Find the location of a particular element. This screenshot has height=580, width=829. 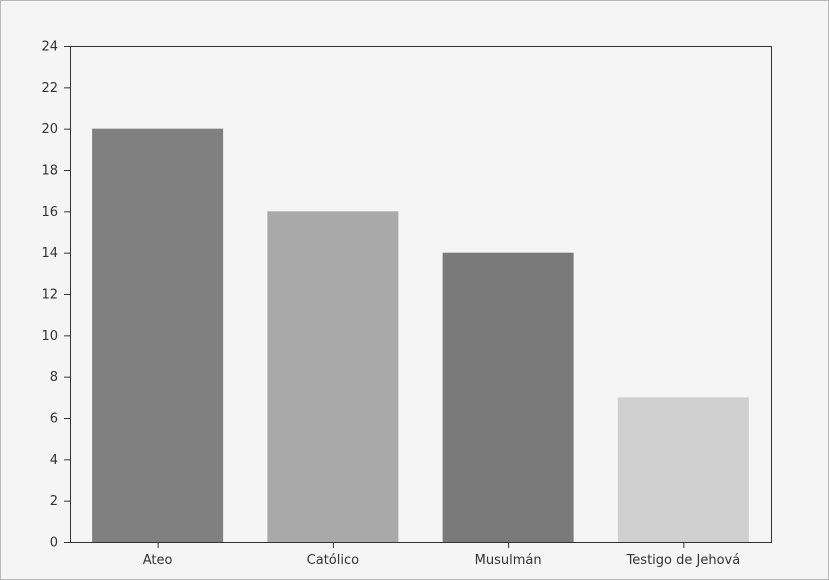

y-tick-label: 22 is located at coordinates (49, 88).